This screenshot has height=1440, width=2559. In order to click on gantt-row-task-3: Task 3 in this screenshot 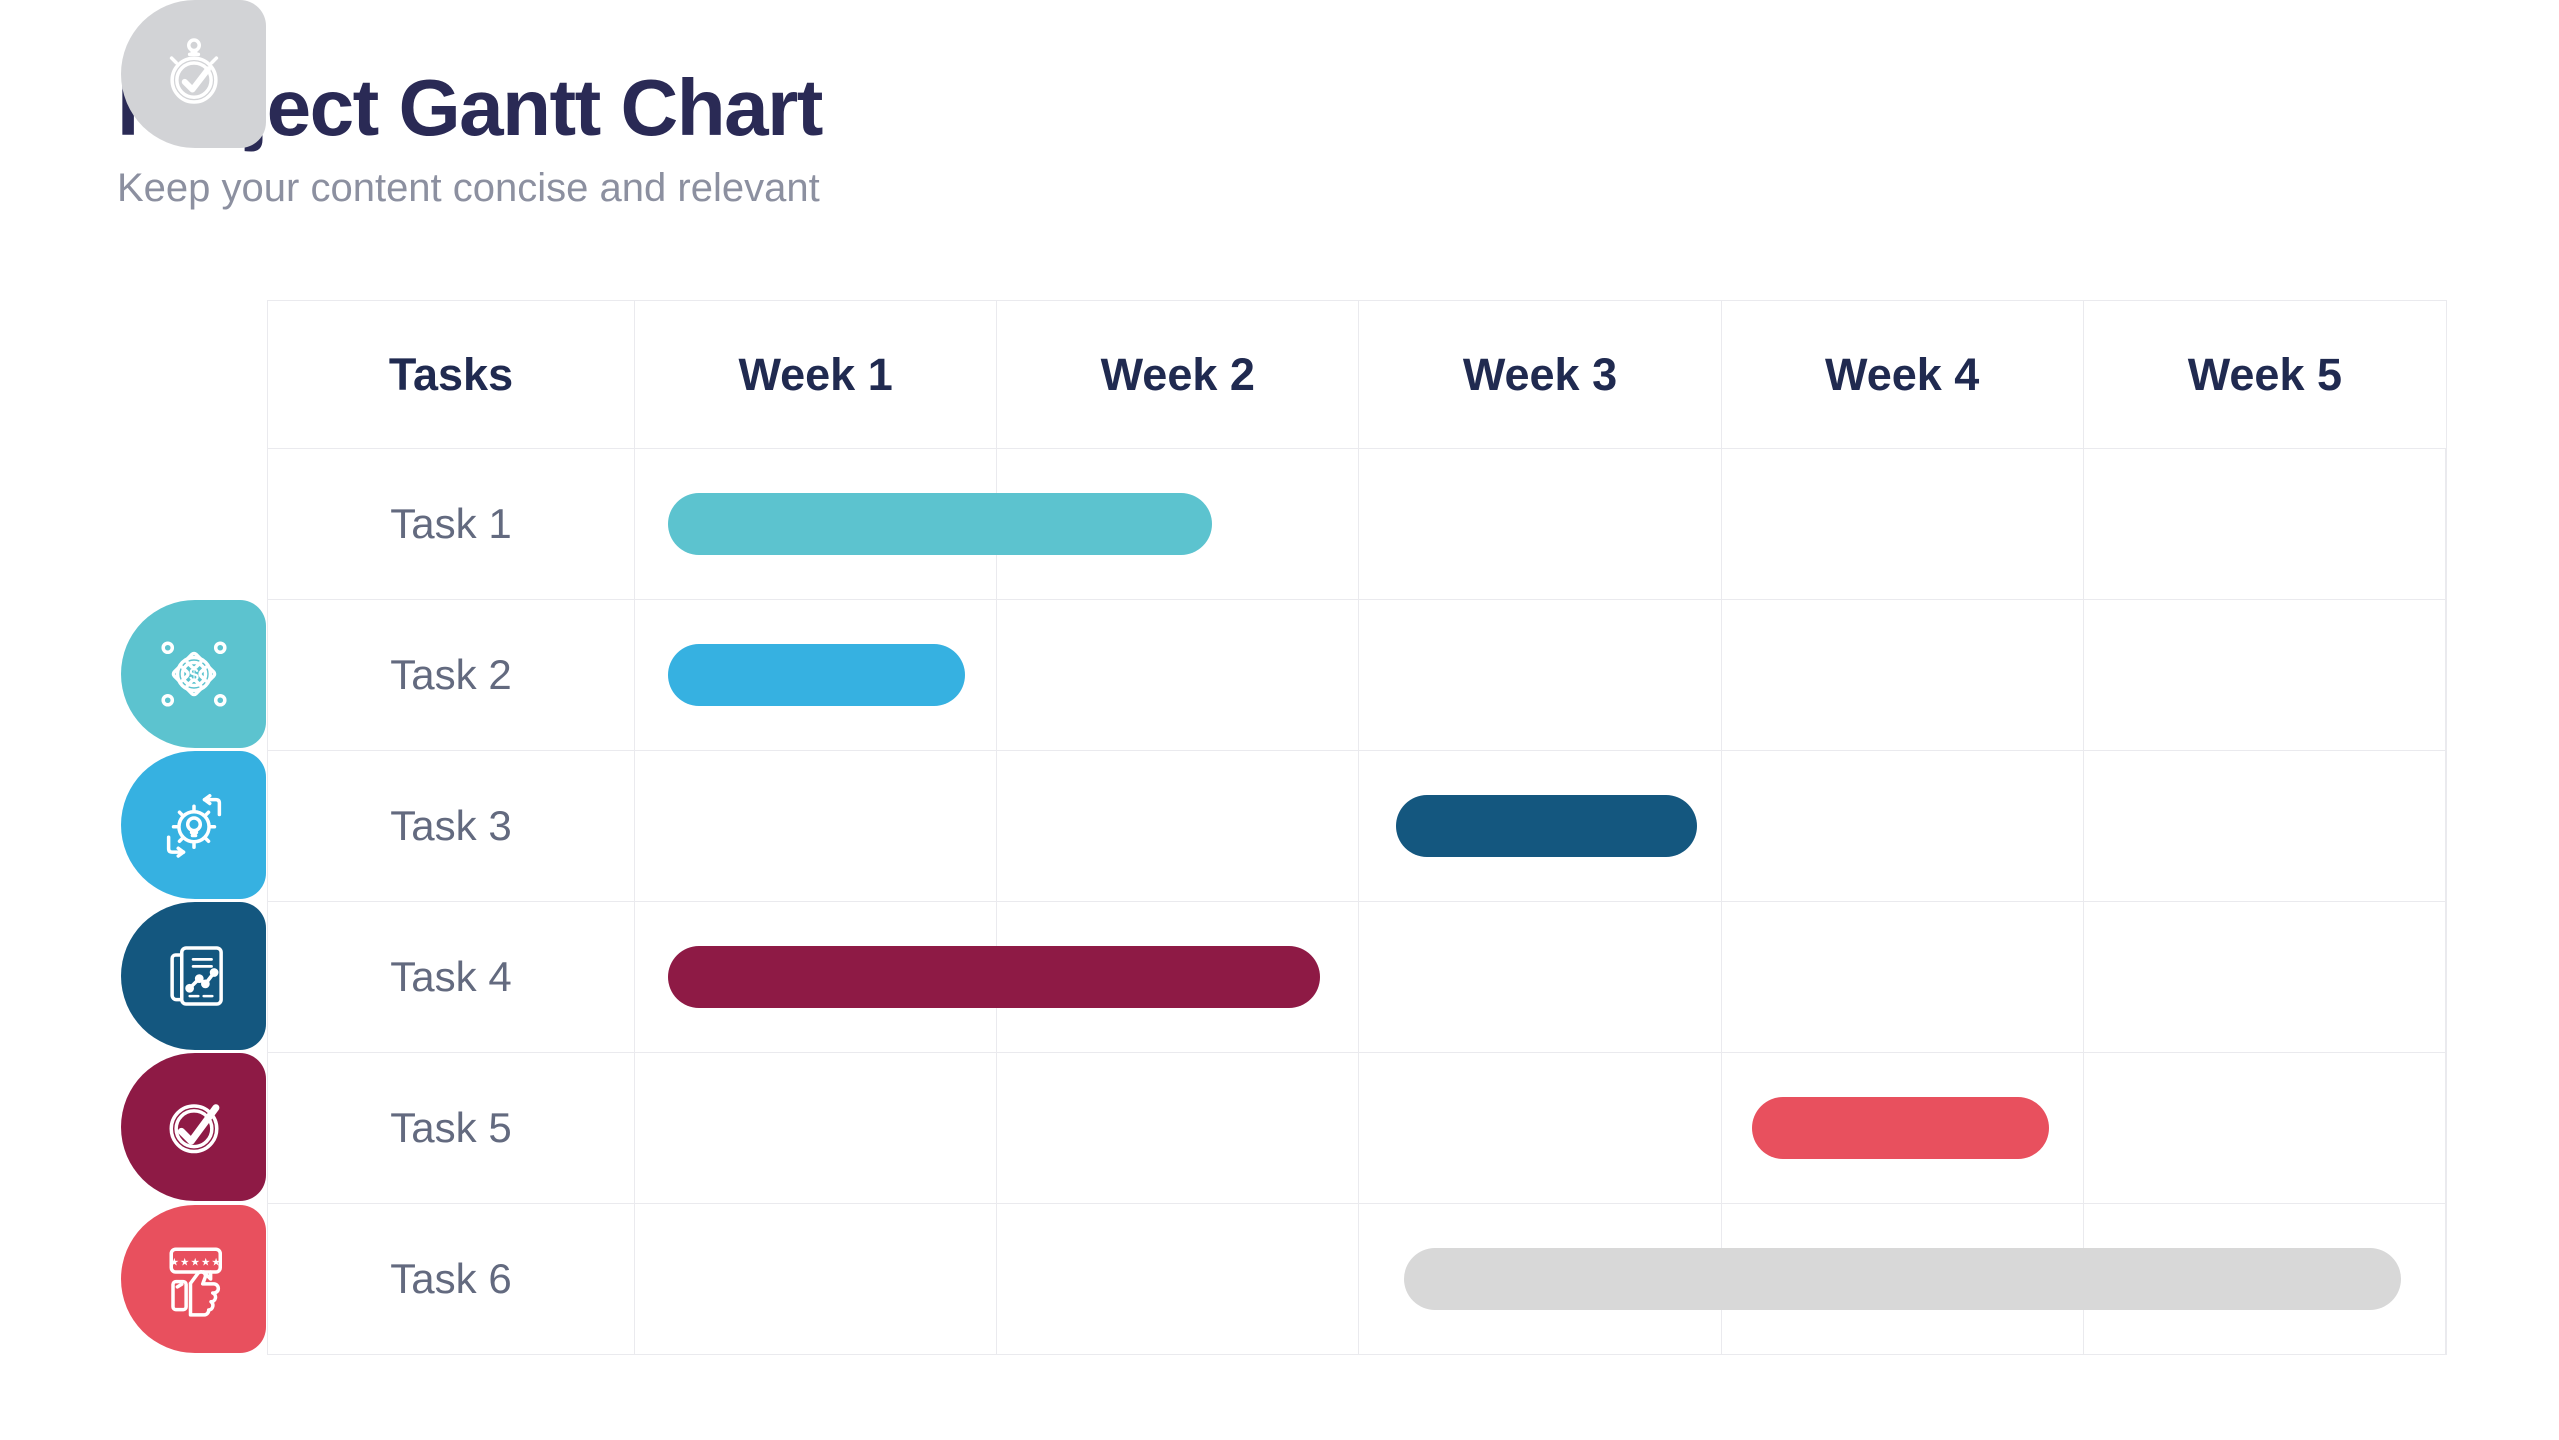, I will do `click(1357, 826)`.